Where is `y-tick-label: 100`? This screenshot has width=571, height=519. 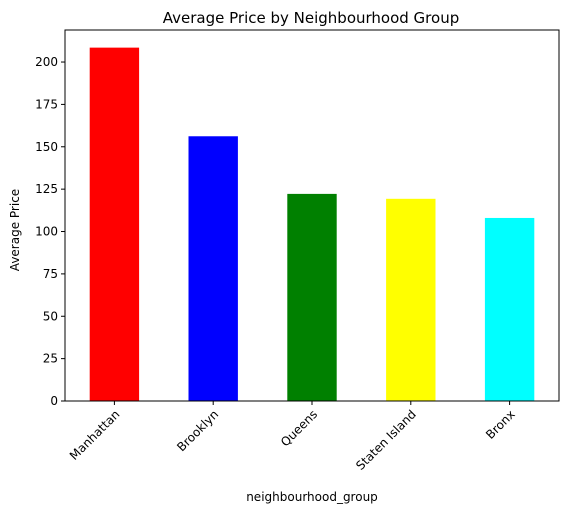 y-tick-label: 100 is located at coordinates (46, 232).